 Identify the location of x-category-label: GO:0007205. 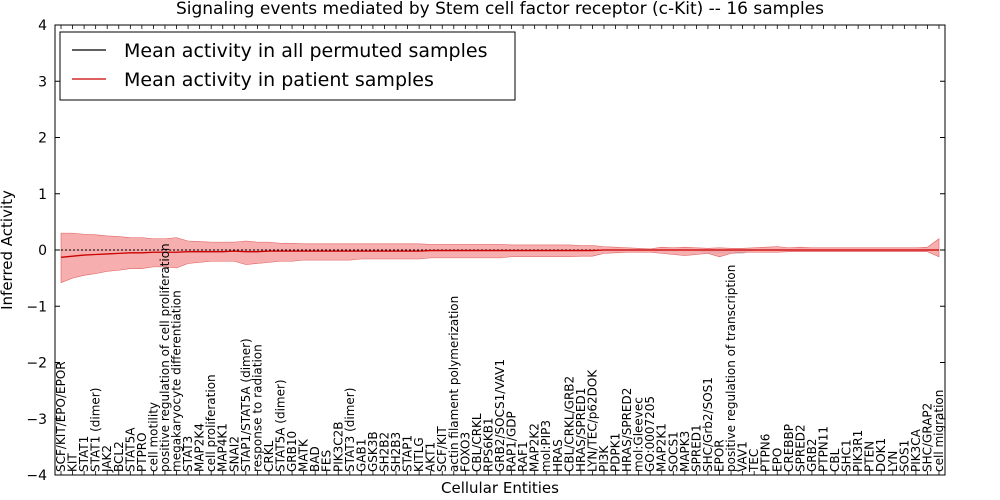
(650, 434).